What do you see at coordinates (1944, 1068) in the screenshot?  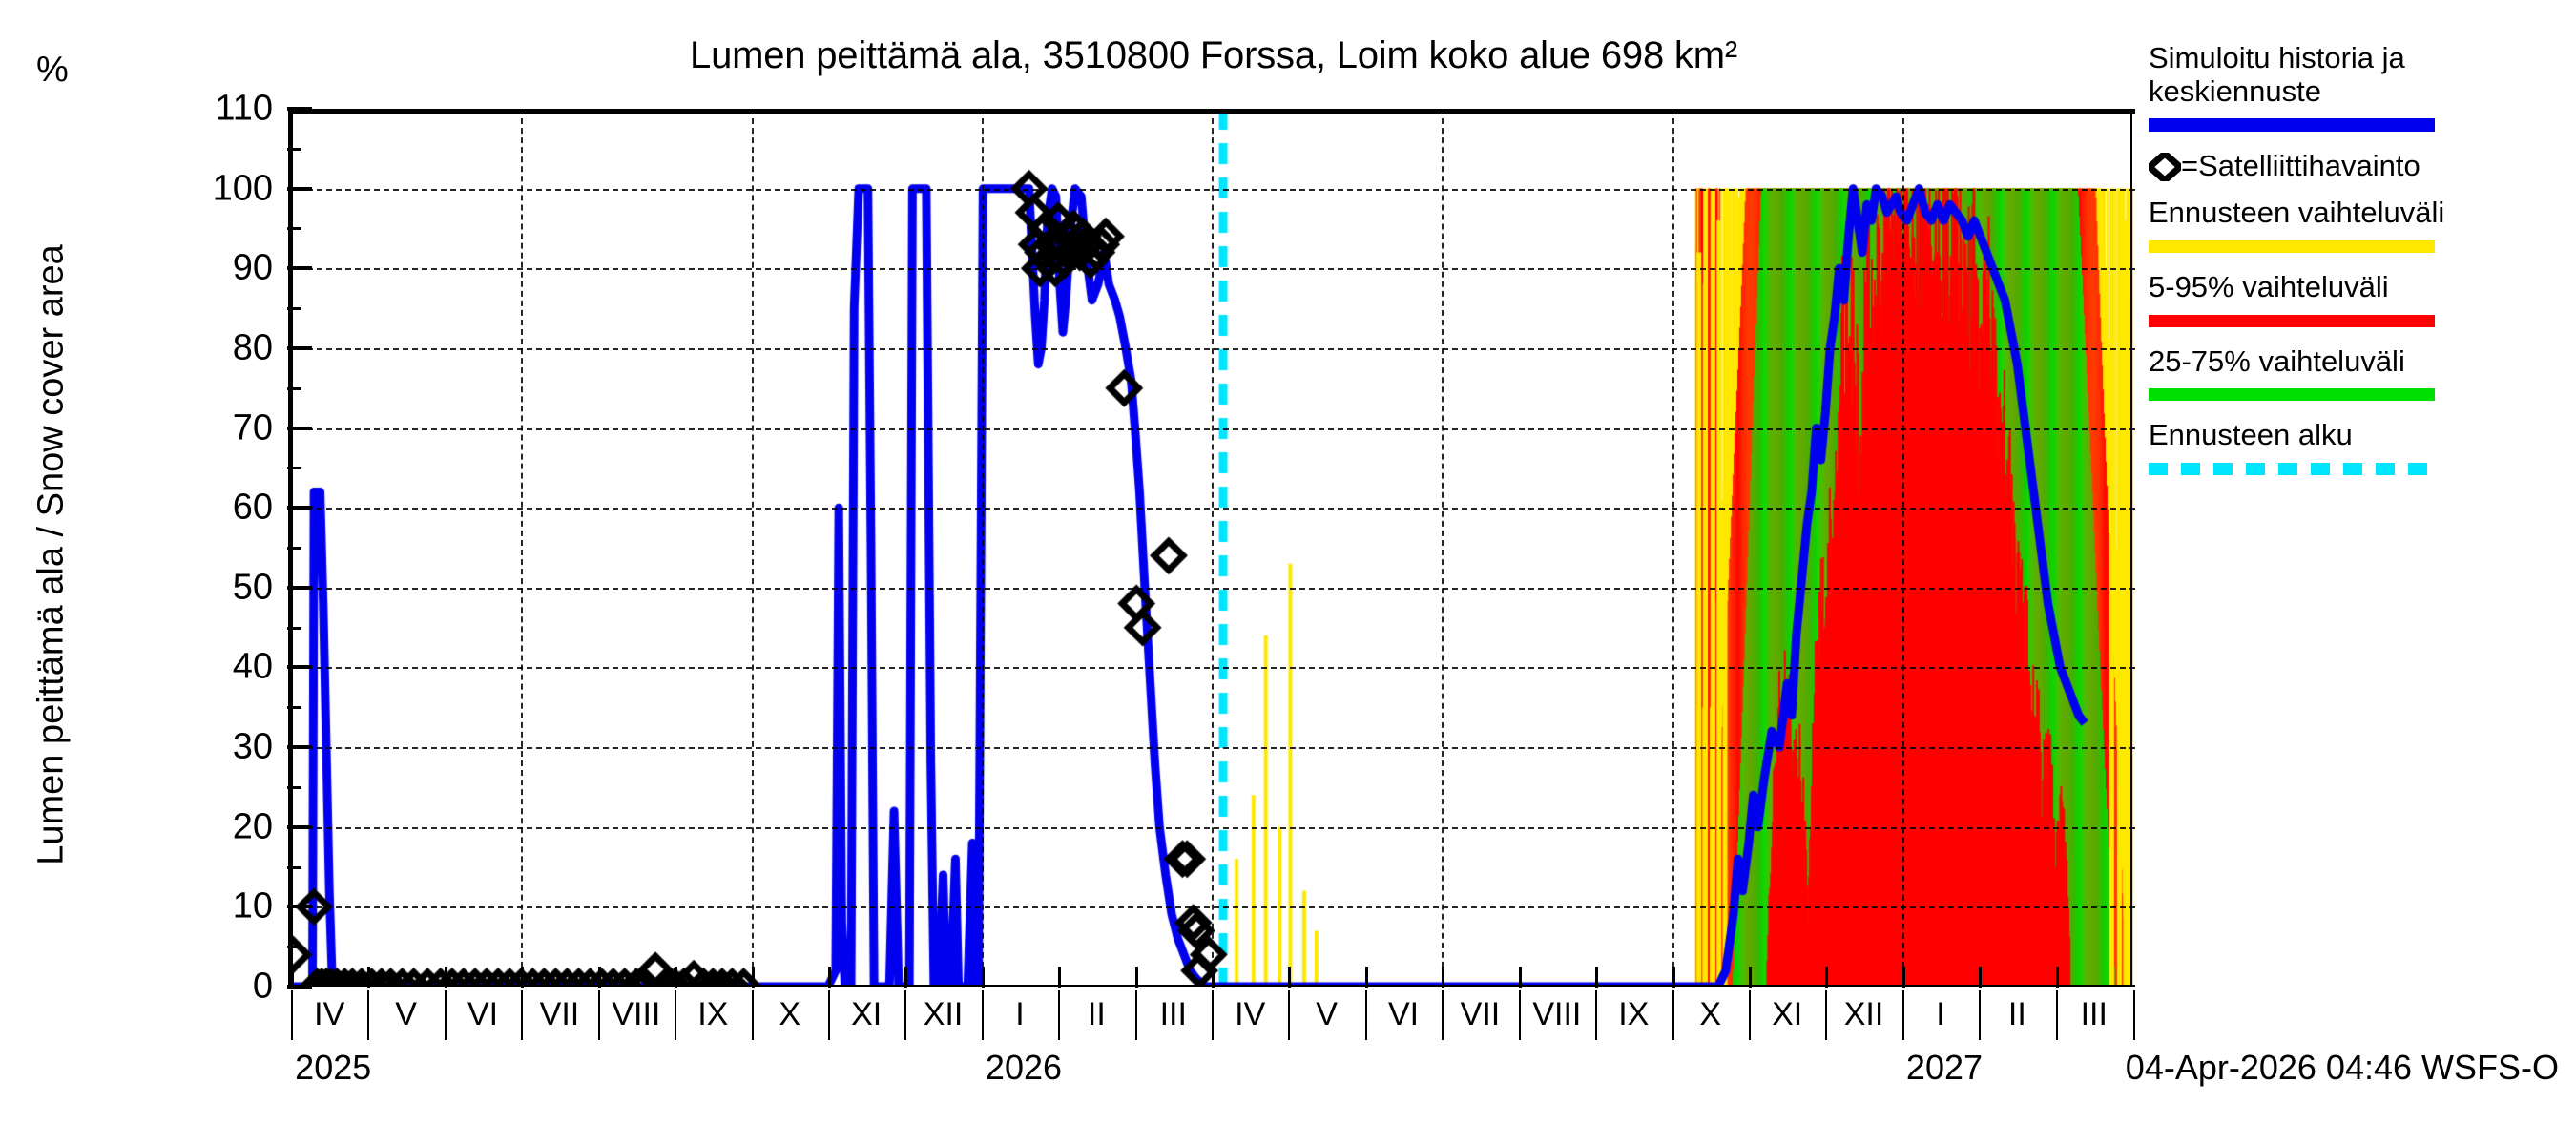 I see `x-year-label-2027: 2027` at bounding box center [1944, 1068].